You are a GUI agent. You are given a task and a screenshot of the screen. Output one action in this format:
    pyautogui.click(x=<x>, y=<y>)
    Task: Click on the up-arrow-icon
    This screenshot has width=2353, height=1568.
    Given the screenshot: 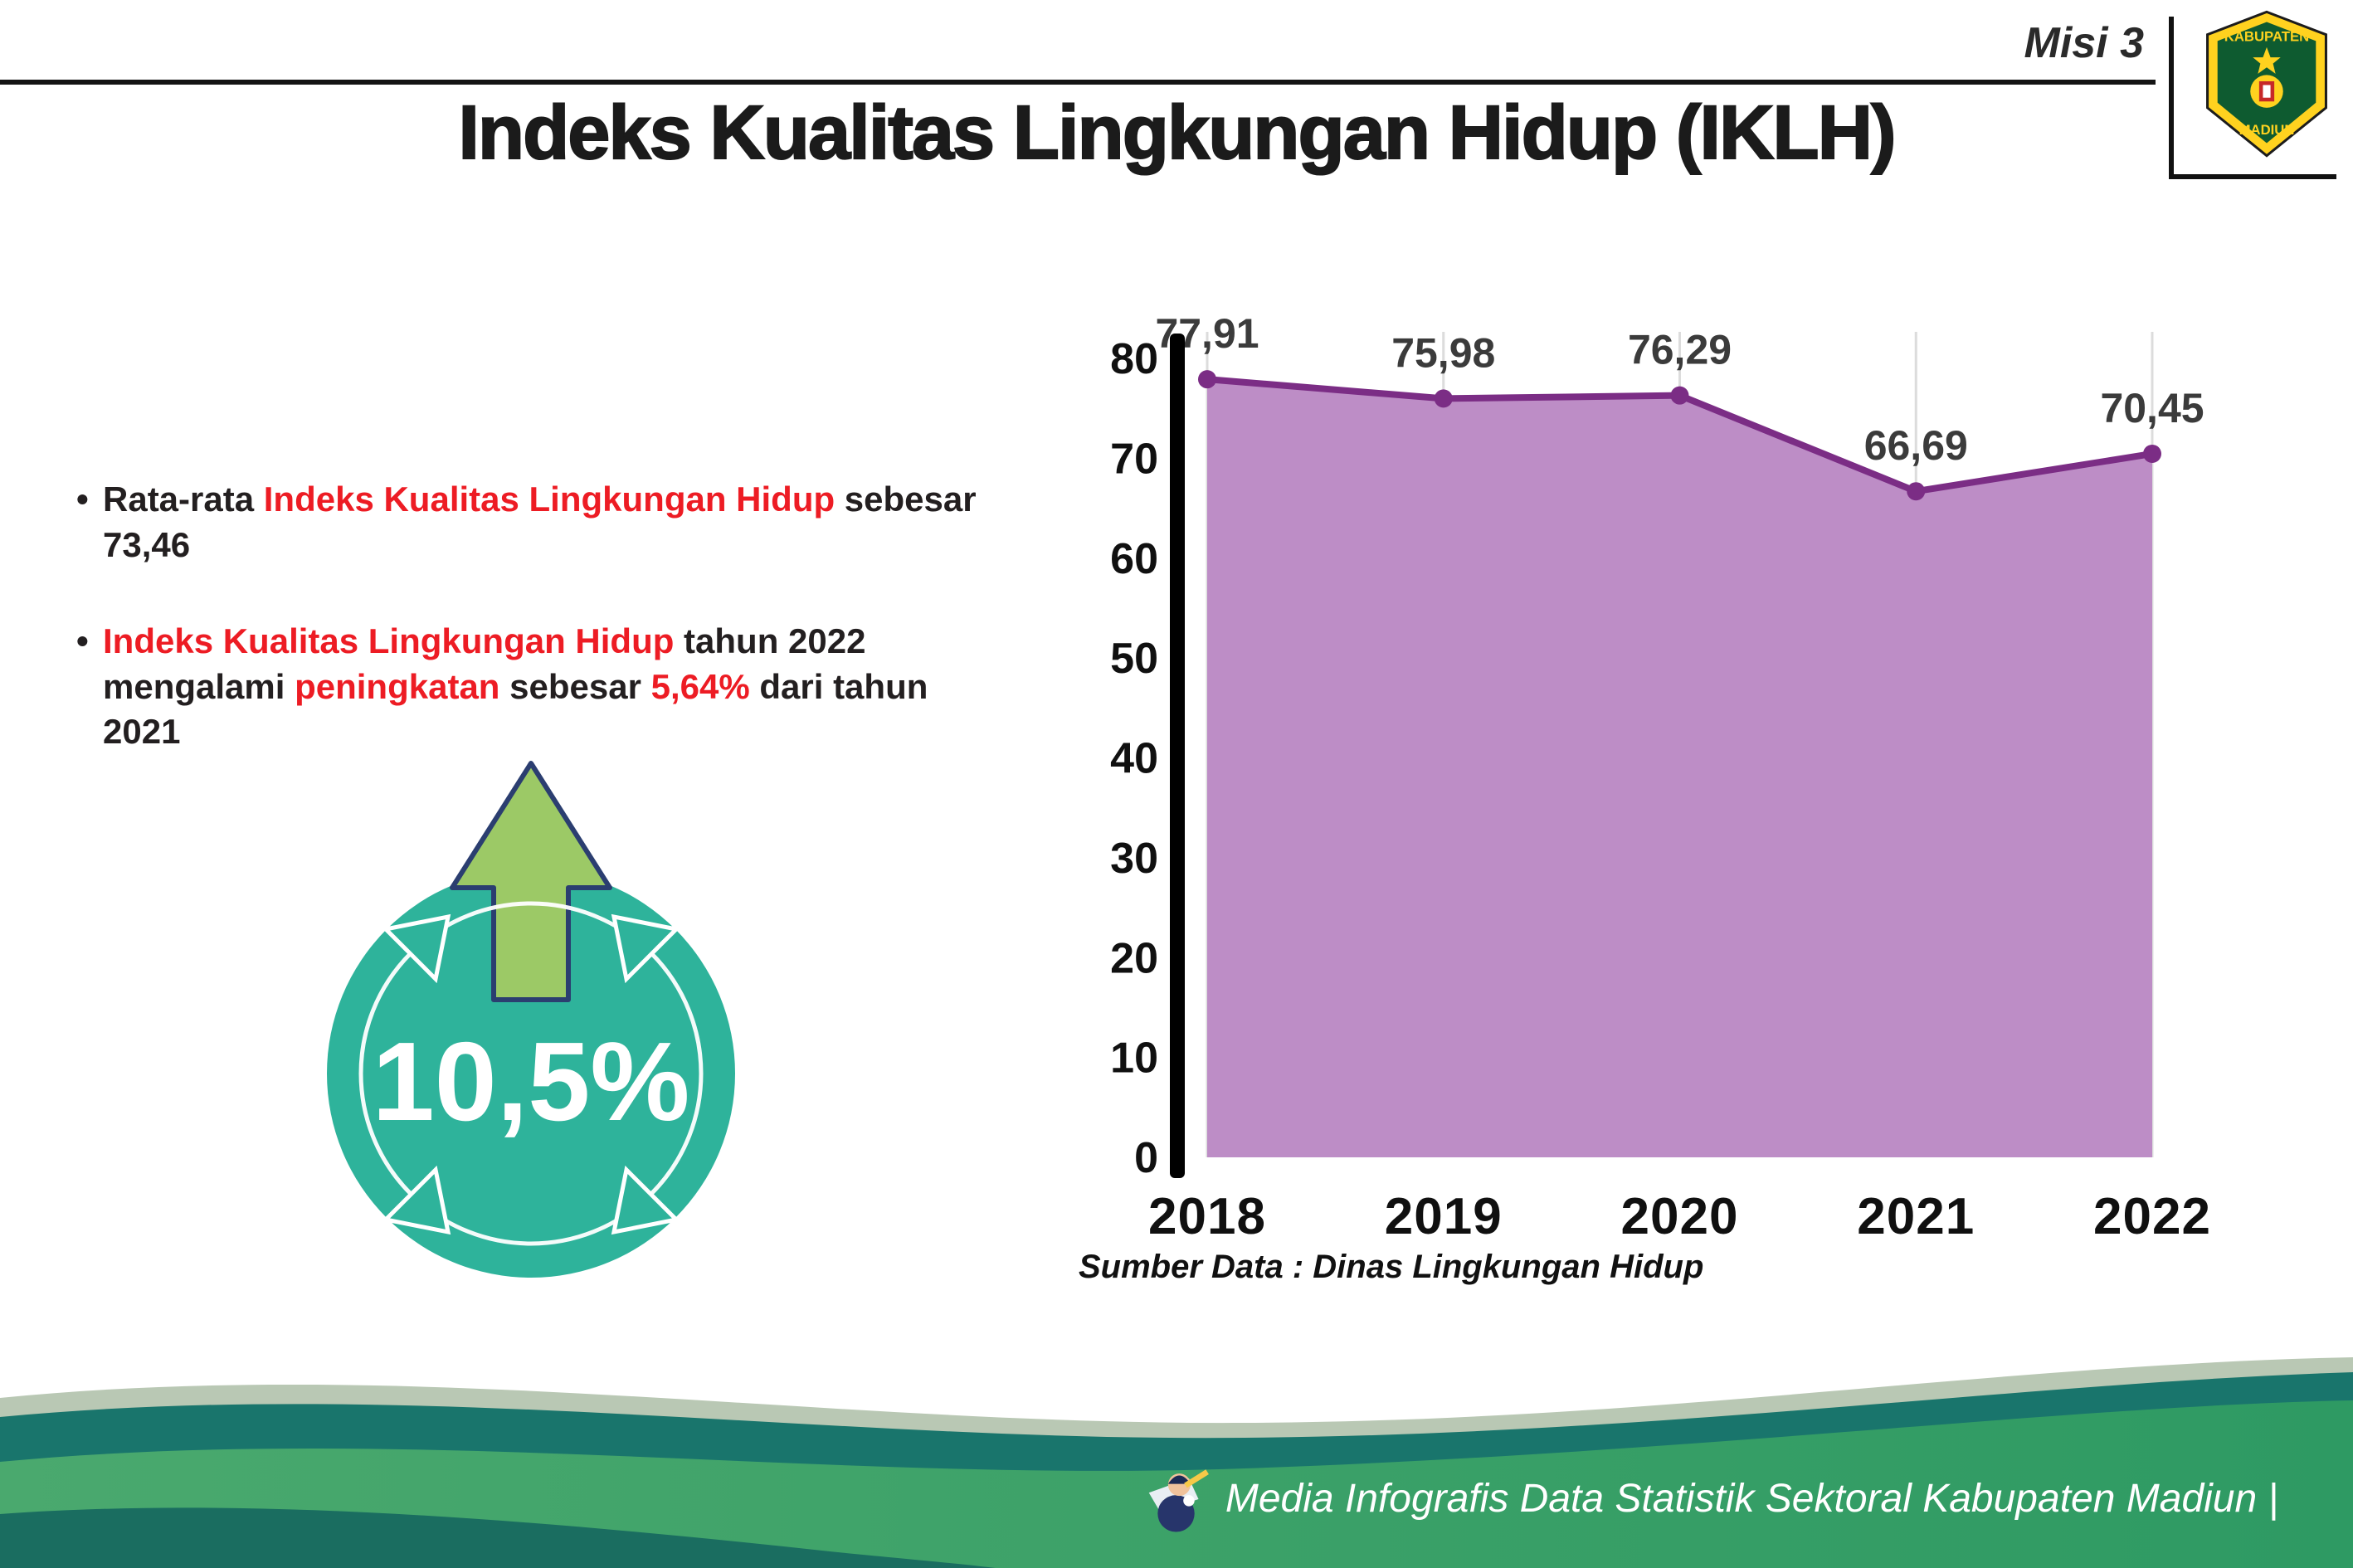 What is the action you would take?
    pyautogui.click(x=531, y=881)
    